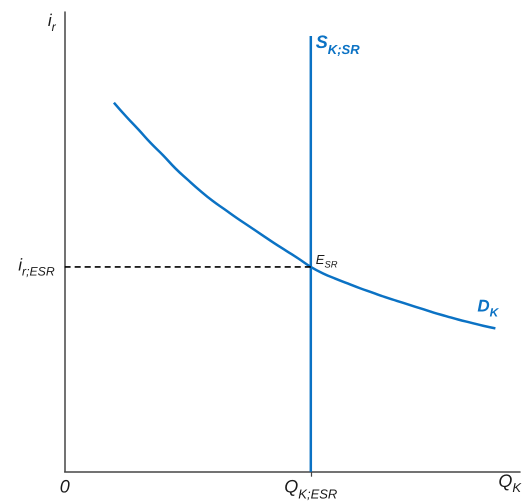  I want to click on x-axis-title: Q$_{K}$, so click(509, 482).